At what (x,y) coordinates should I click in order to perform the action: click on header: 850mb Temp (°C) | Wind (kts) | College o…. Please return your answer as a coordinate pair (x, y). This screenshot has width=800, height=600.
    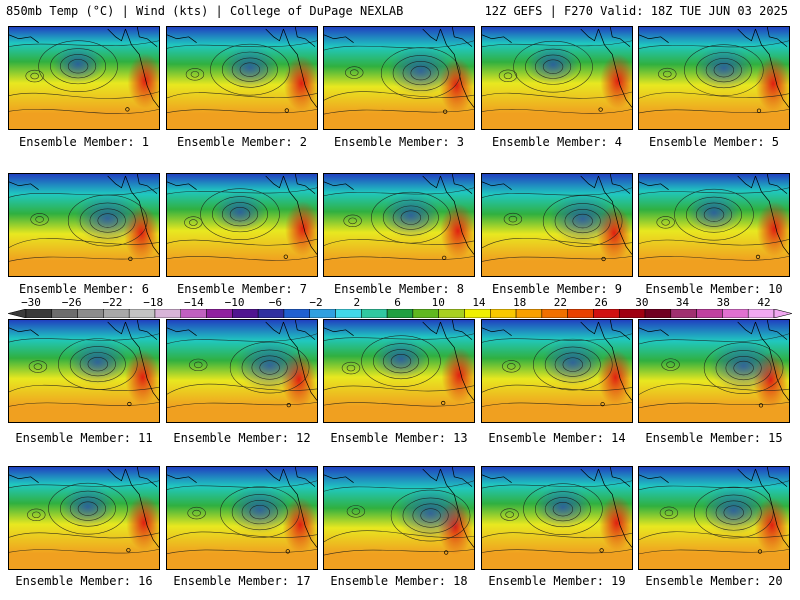
    Looking at the image, I should click on (400, 11).